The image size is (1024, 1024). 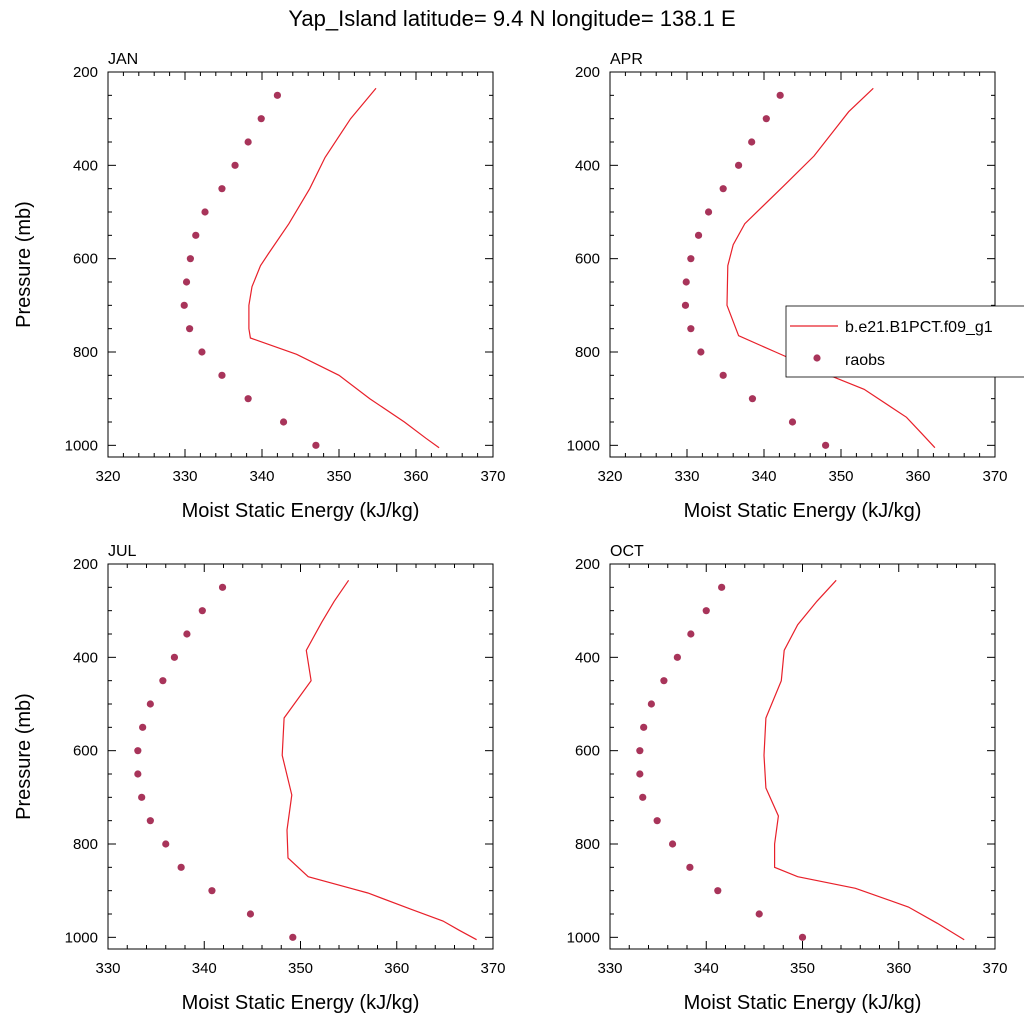 What do you see at coordinates (994, 476) in the screenshot?
I see `x-tick-label: 370` at bounding box center [994, 476].